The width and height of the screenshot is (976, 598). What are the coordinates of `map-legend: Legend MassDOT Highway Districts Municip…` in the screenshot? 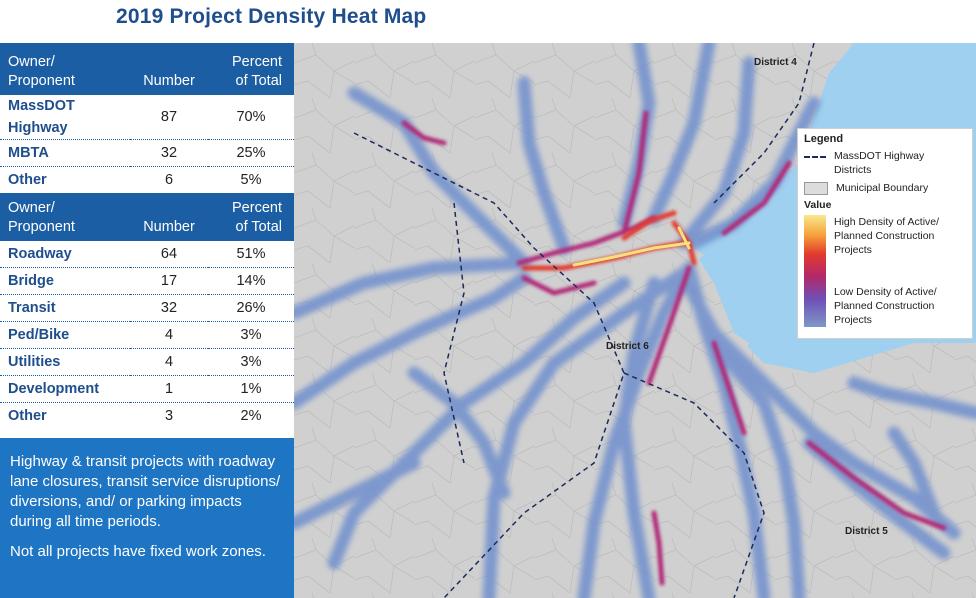 It's located at (885, 233).